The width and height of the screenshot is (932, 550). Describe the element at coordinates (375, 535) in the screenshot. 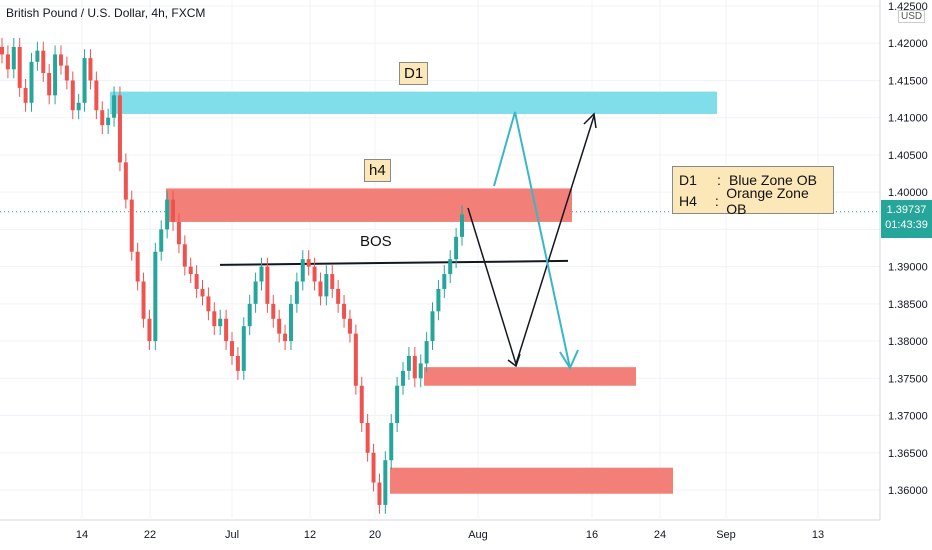

I see `x-tick-label: 20` at that location.